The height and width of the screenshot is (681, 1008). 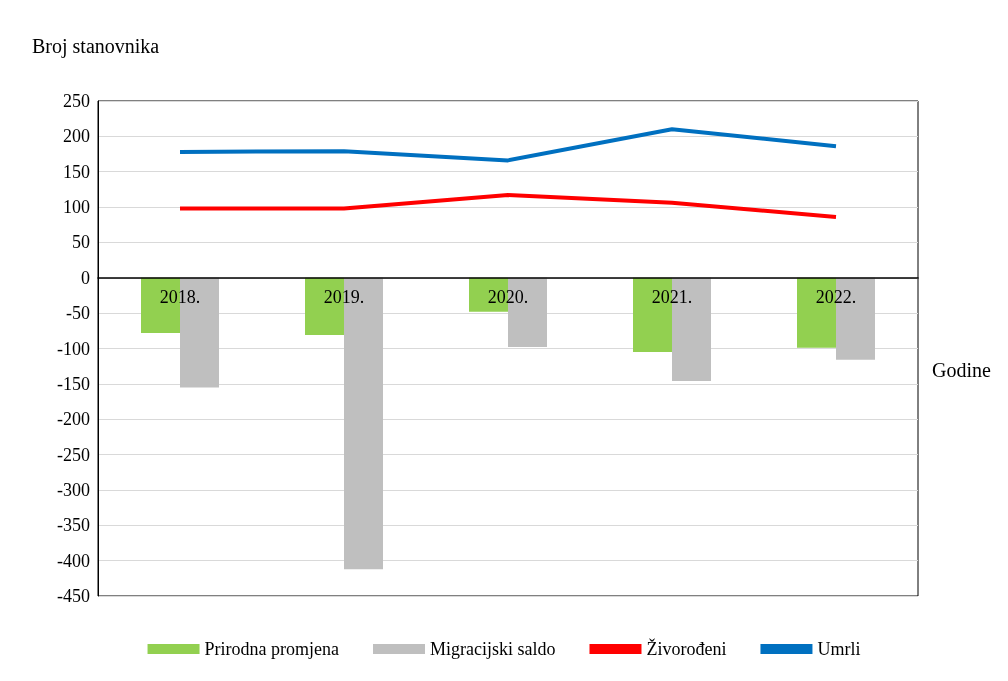 I want to click on y-axis-title: Broj stanovnika, so click(x=96, y=46).